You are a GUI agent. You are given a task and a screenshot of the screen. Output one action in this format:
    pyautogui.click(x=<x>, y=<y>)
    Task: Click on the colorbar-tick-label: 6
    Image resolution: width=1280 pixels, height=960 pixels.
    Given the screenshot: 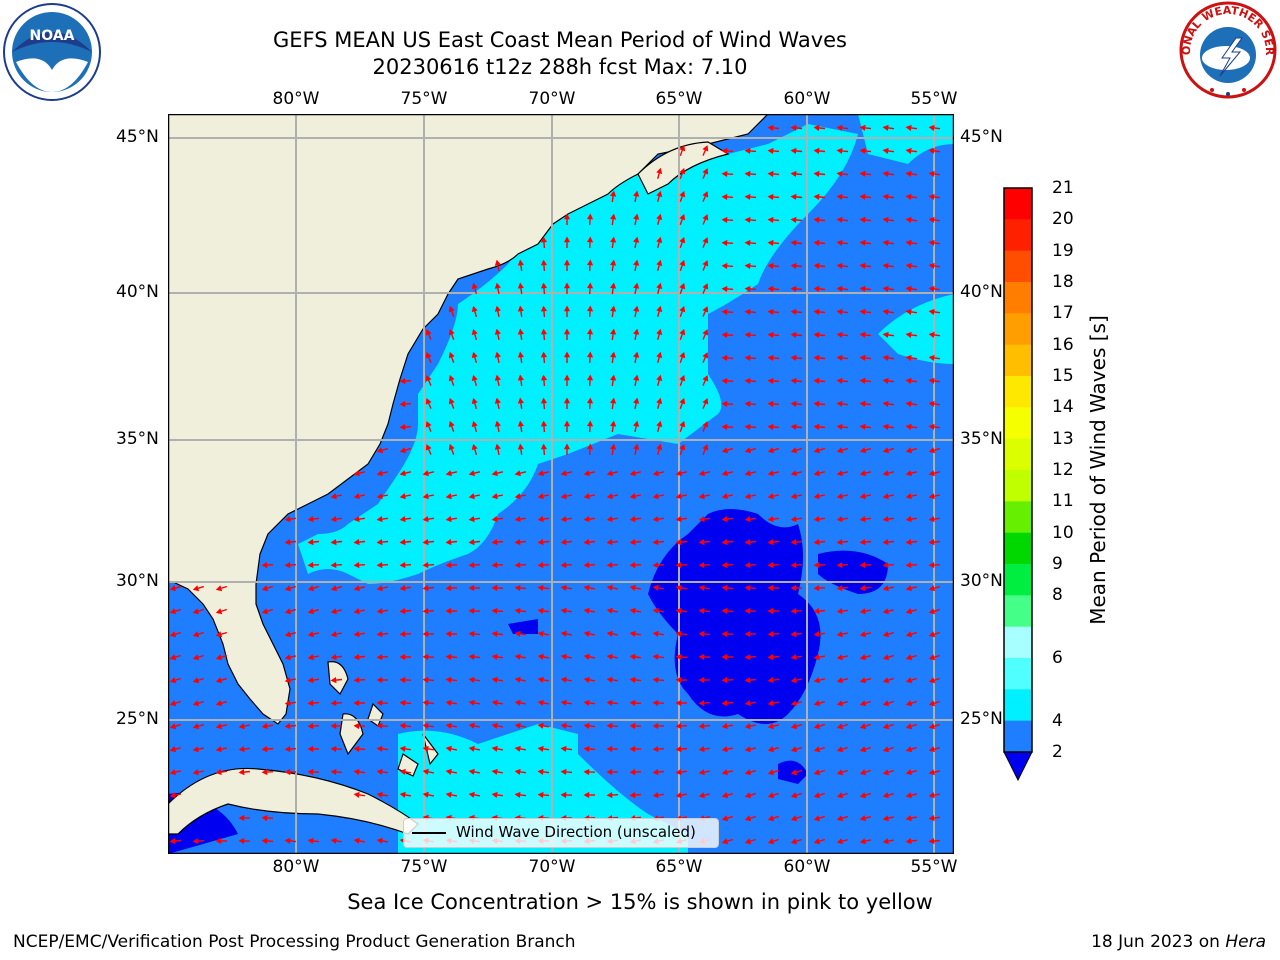 What is the action you would take?
    pyautogui.click(x=1057, y=658)
    